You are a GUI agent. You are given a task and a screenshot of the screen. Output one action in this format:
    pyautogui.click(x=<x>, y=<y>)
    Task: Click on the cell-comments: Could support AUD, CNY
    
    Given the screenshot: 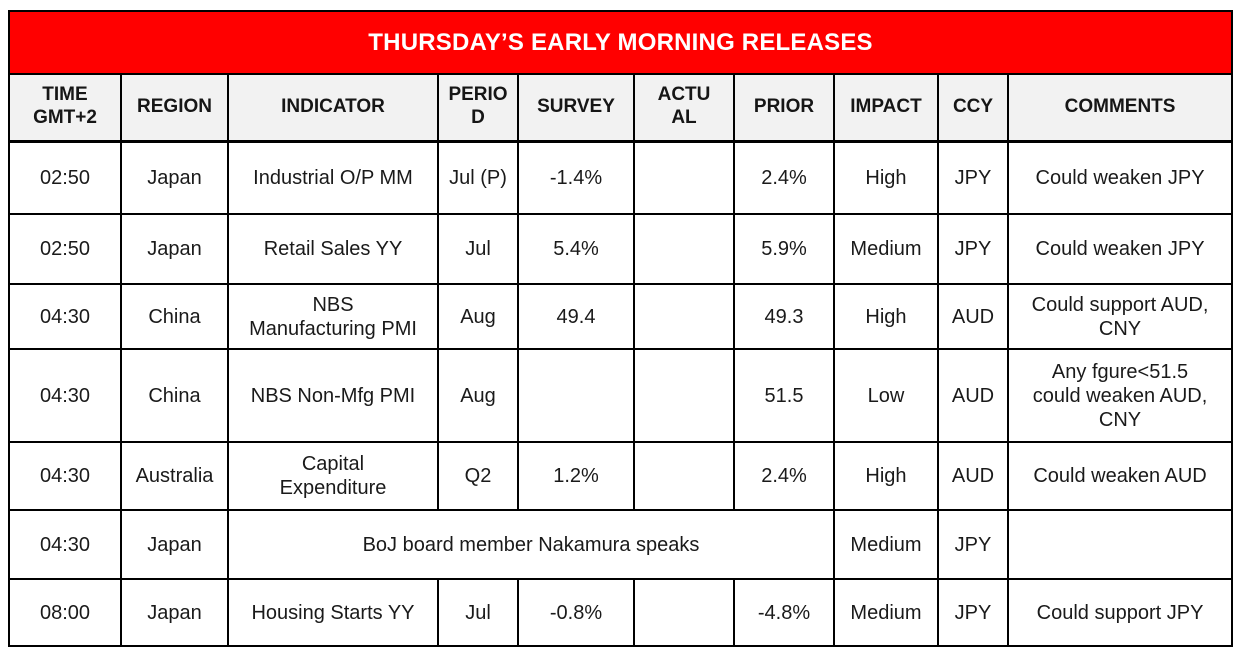 What is the action you would take?
    pyautogui.click(x=1120, y=316)
    